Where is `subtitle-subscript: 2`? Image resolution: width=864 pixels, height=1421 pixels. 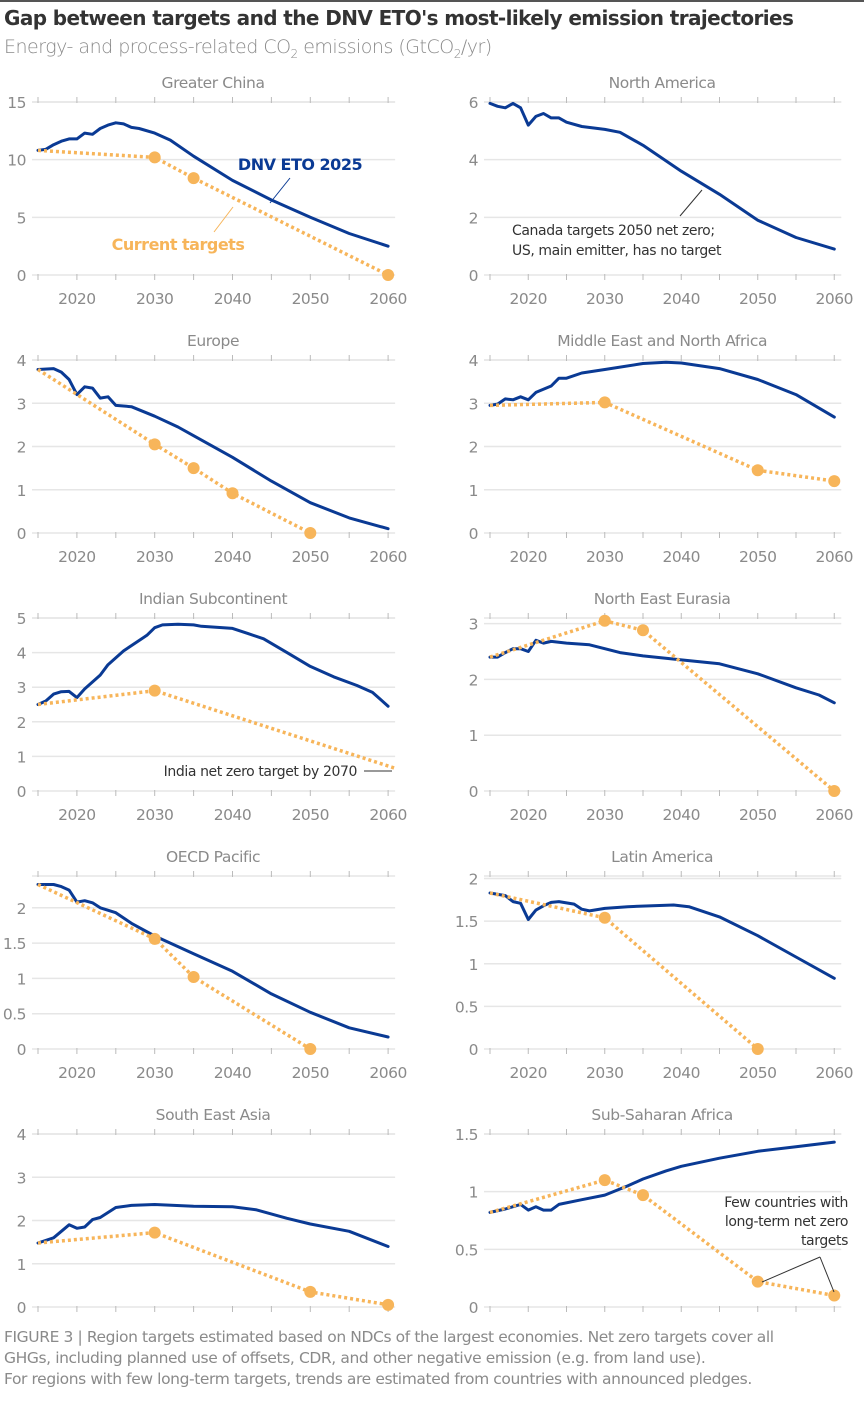
subtitle-subscript: 2 is located at coordinates (294, 53).